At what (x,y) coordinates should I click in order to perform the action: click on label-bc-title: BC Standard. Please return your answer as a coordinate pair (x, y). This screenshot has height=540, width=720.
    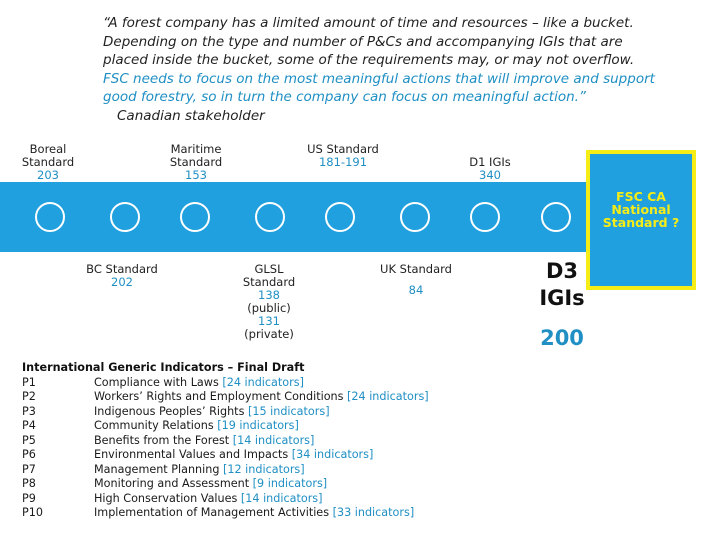
    Looking at the image, I should click on (122, 269).